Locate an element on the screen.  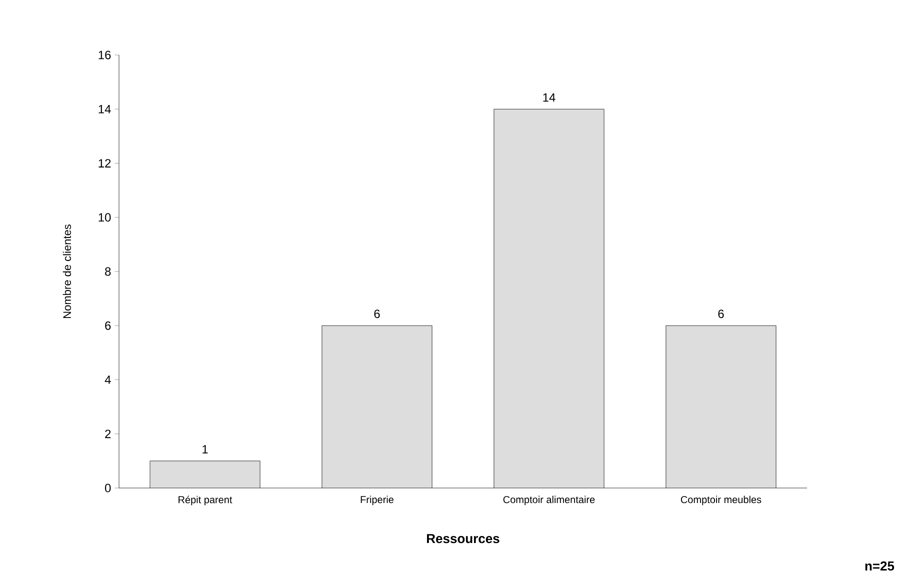
x-tick-label: Friperie is located at coordinates (377, 501).